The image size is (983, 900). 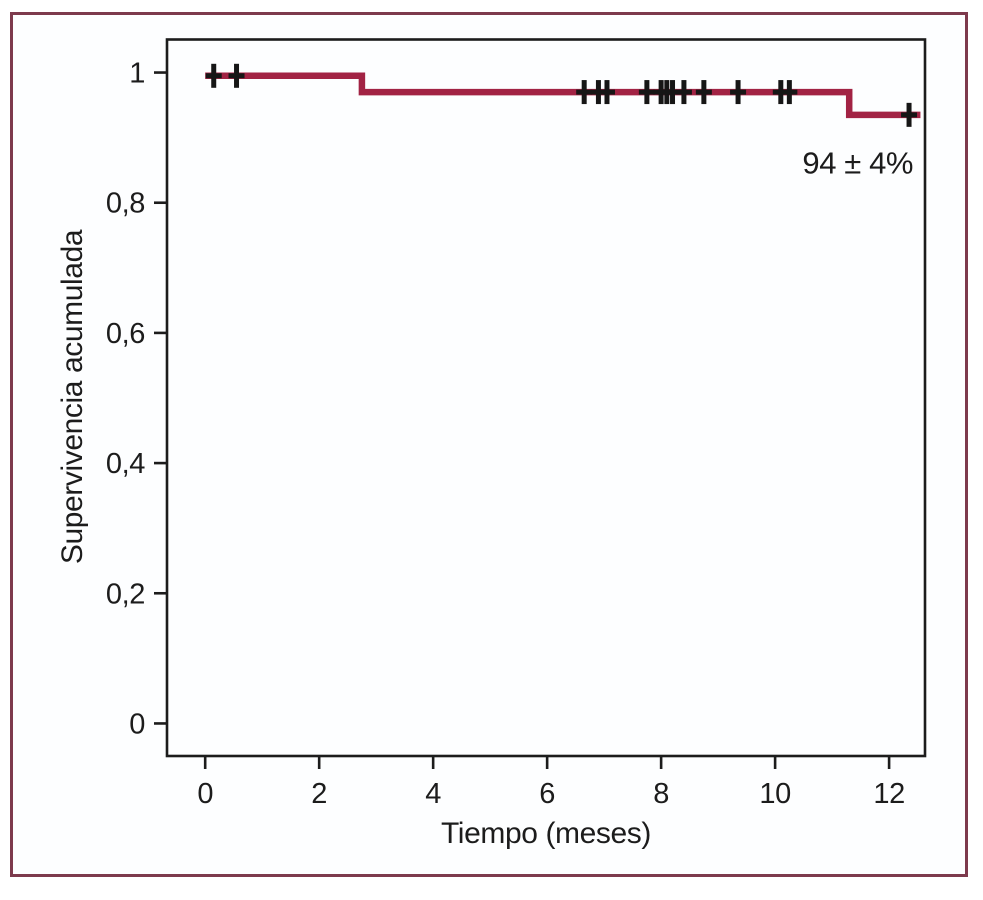 I want to click on x-tick-label: 12, so click(x=888, y=794).